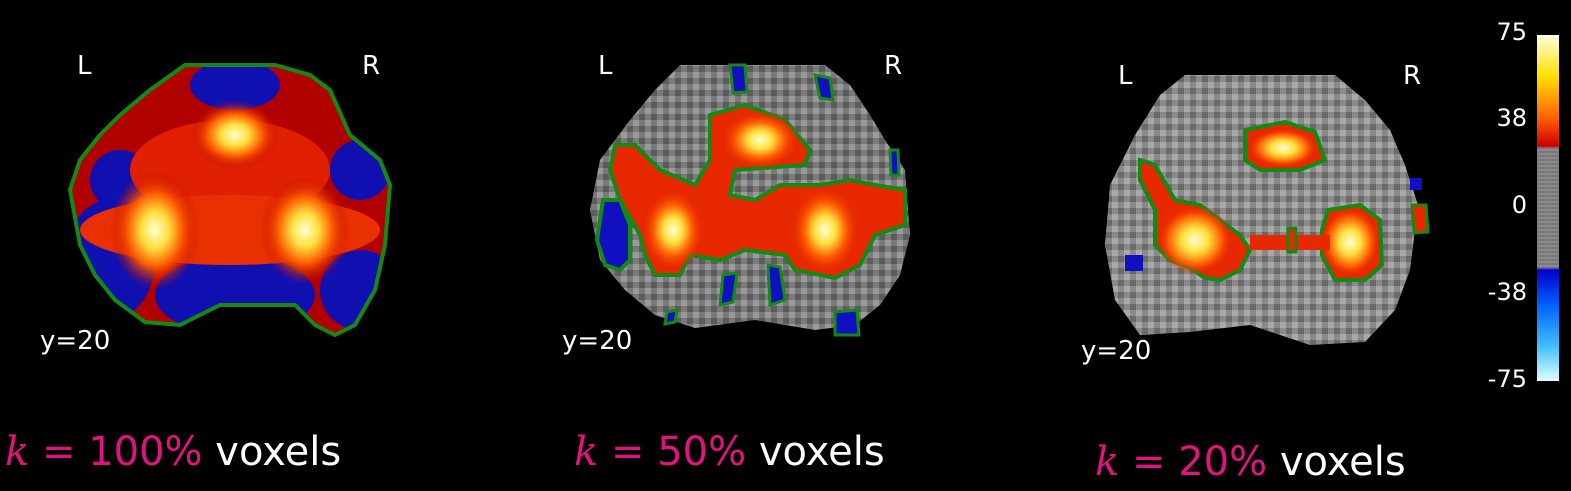 The height and width of the screenshot is (491, 1571). What do you see at coordinates (1507, 379) in the screenshot?
I see `colorbar-tick: -75` at bounding box center [1507, 379].